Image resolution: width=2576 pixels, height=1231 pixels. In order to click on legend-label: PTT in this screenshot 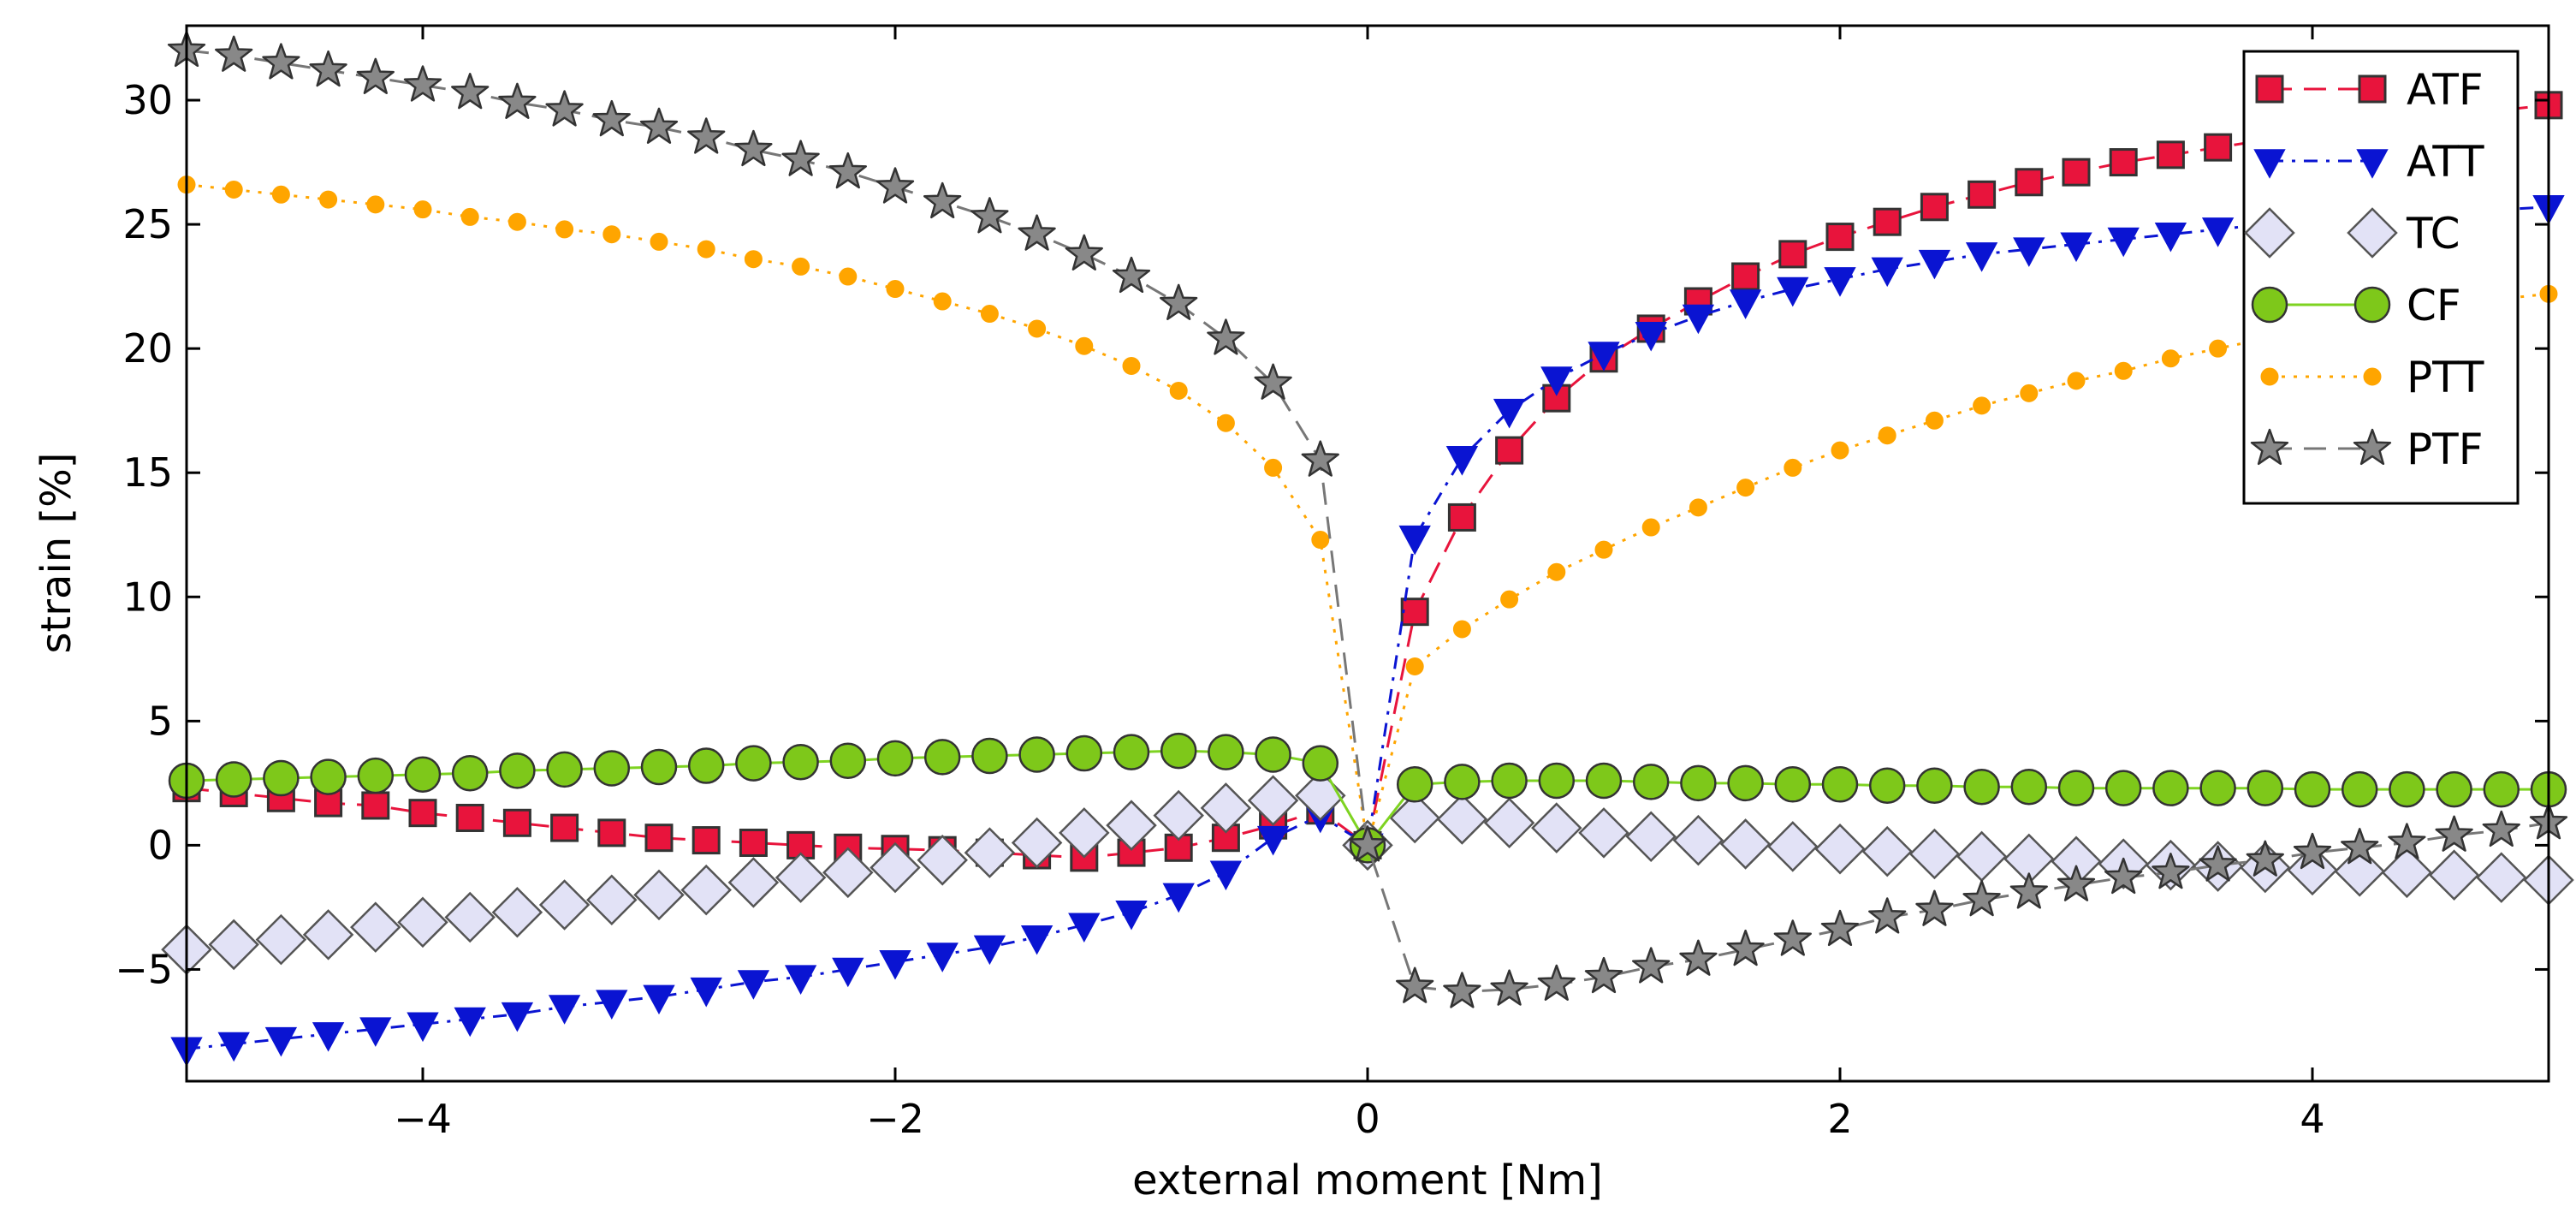, I will do `click(2445, 378)`.